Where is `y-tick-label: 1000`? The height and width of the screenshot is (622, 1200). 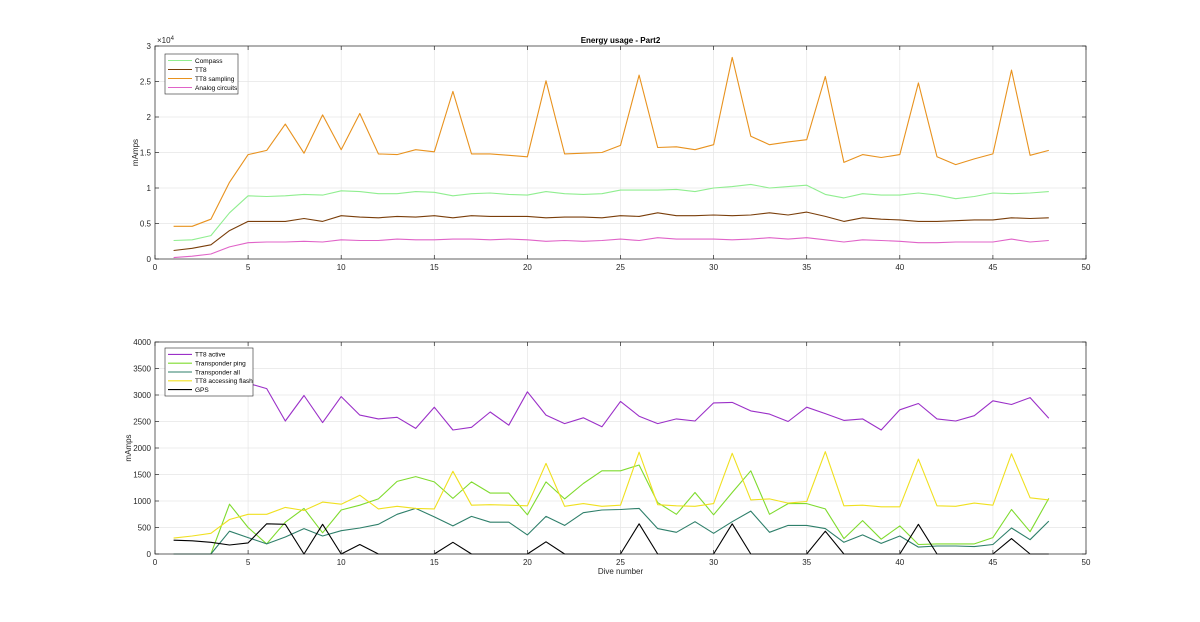
y-tick-label: 1000 is located at coordinates (142, 501).